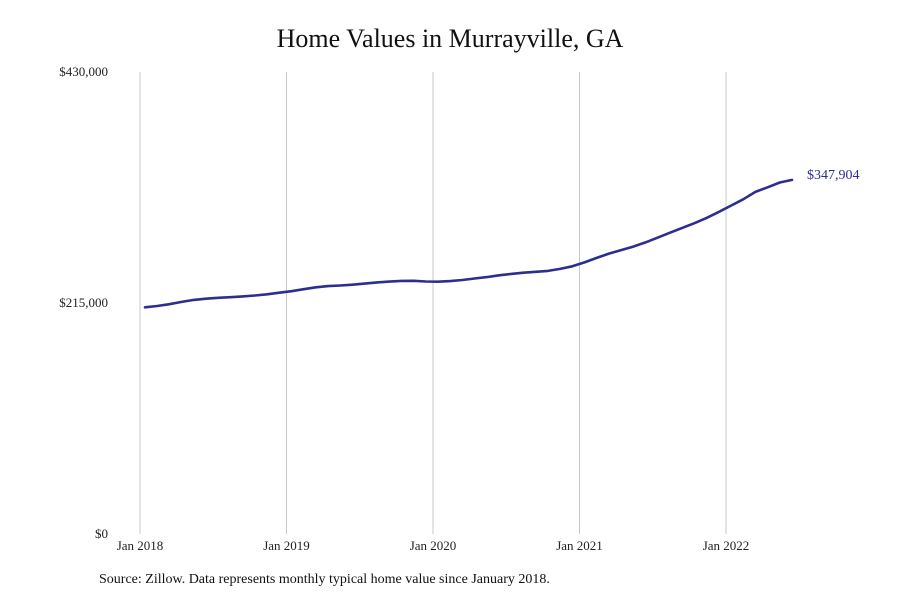 The image size is (900, 600). I want to click on x-tick-label: Jan 2020, so click(433, 545).